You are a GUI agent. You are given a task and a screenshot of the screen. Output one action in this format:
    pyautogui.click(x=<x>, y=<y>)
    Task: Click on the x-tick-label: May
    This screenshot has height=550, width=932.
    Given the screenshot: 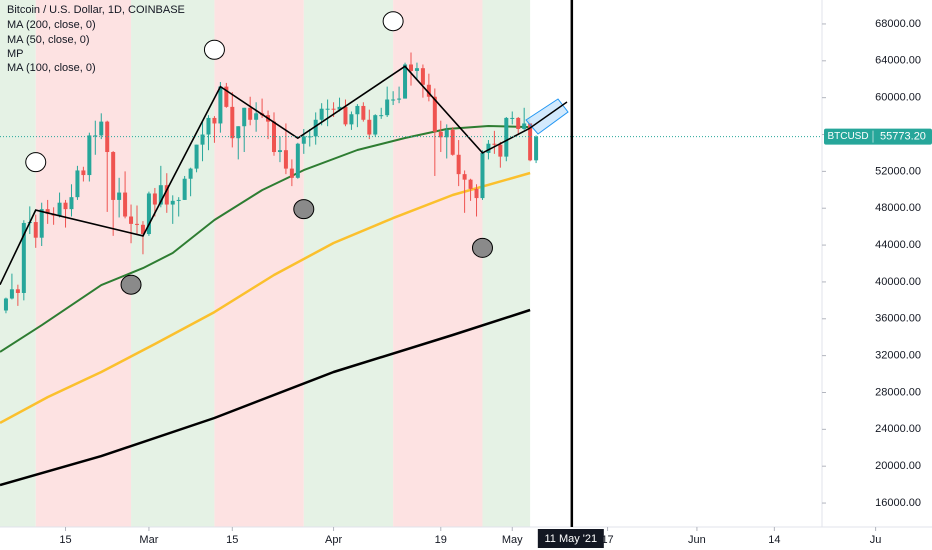 What is the action you would take?
    pyautogui.click(x=512, y=540)
    